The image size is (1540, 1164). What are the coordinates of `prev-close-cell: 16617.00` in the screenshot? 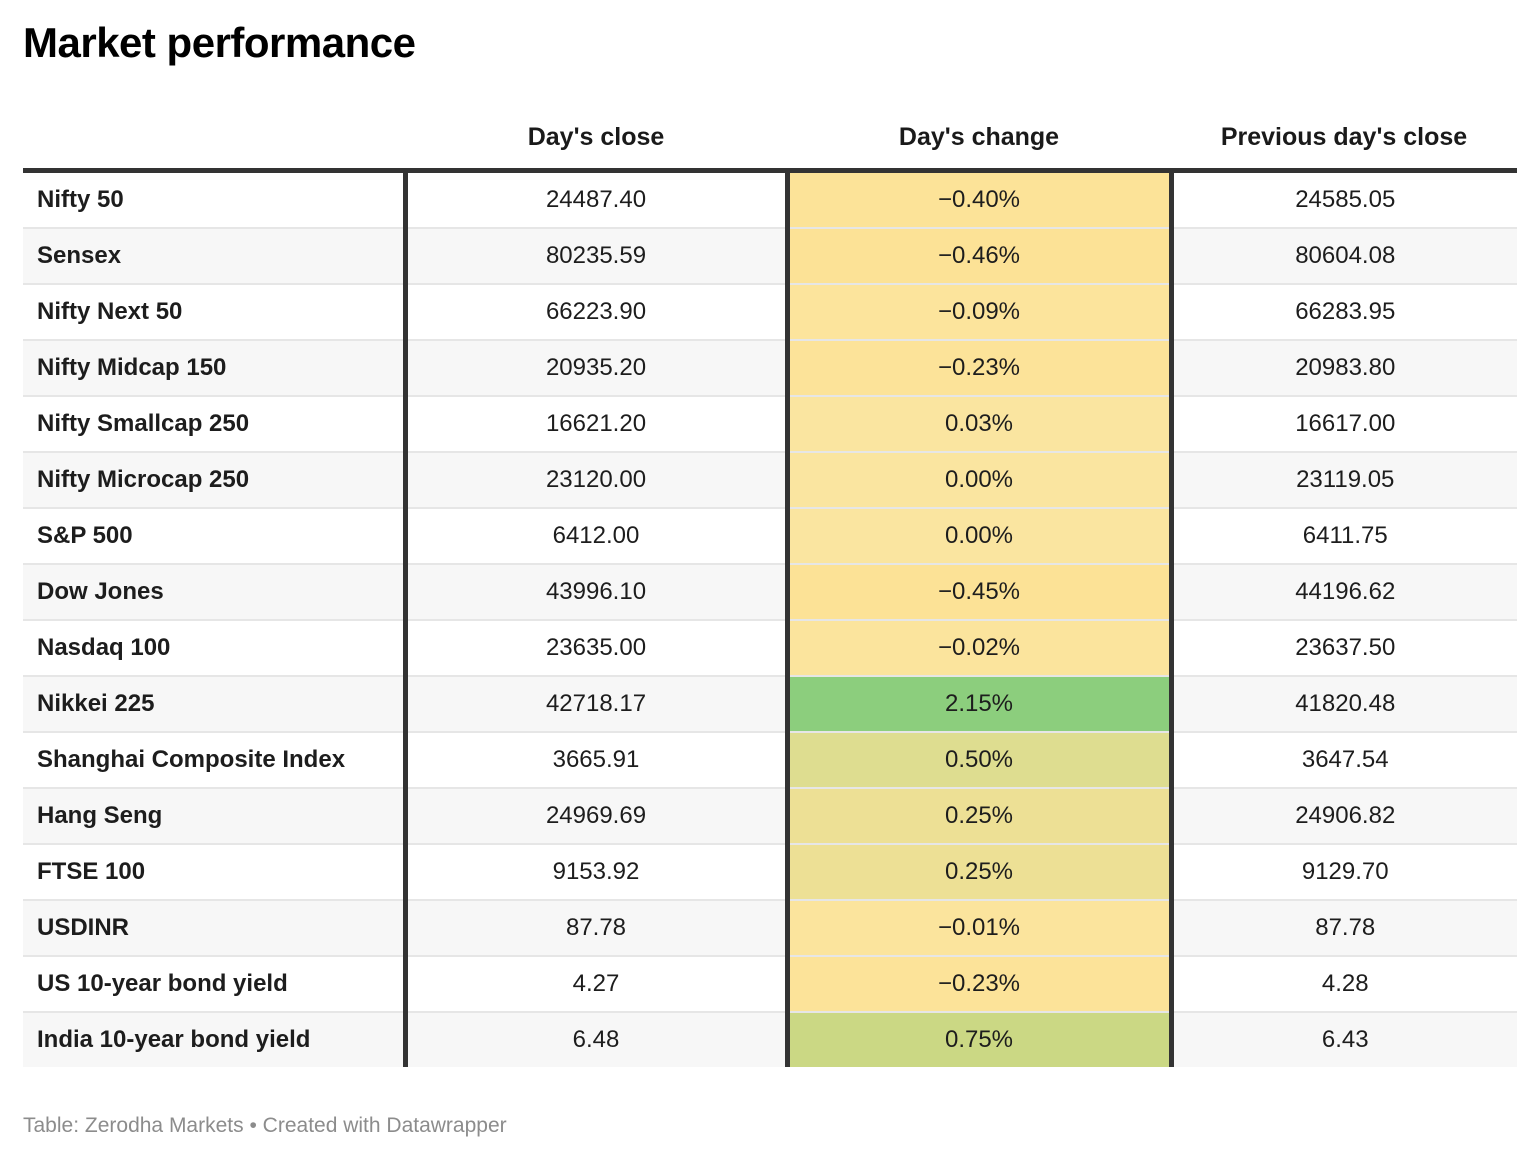 It's located at (1344, 423).